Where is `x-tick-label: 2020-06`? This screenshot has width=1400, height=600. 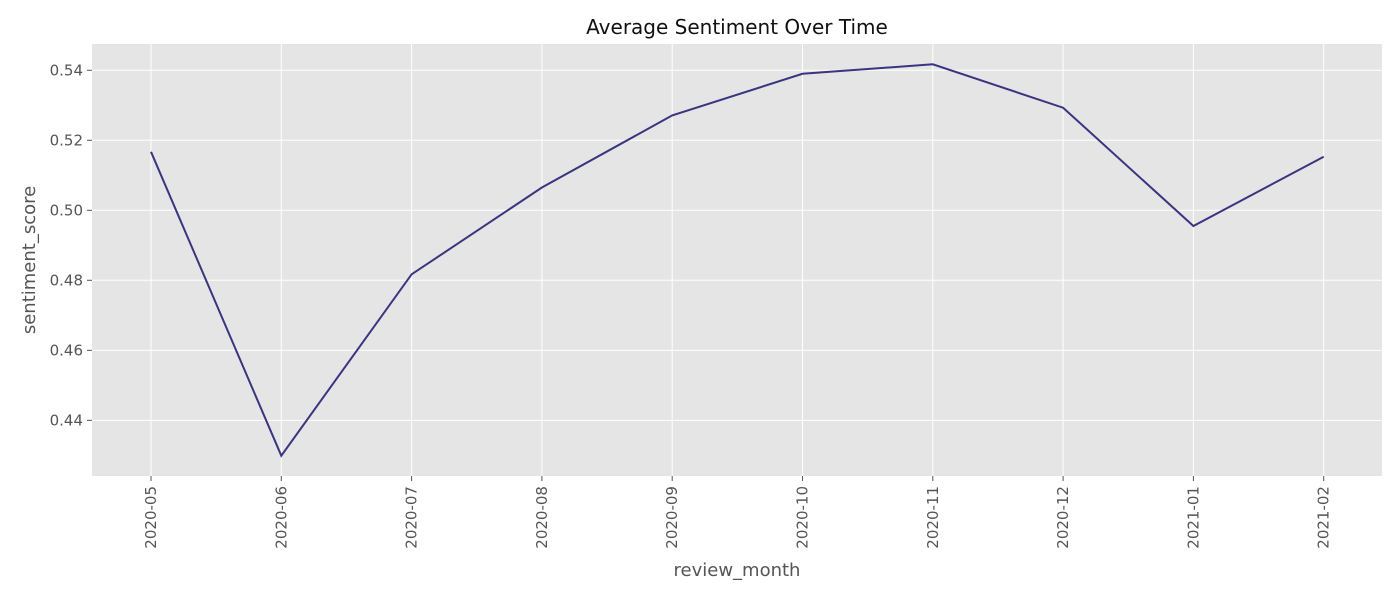
x-tick-label: 2020-06 is located at coordinates (281, 517).